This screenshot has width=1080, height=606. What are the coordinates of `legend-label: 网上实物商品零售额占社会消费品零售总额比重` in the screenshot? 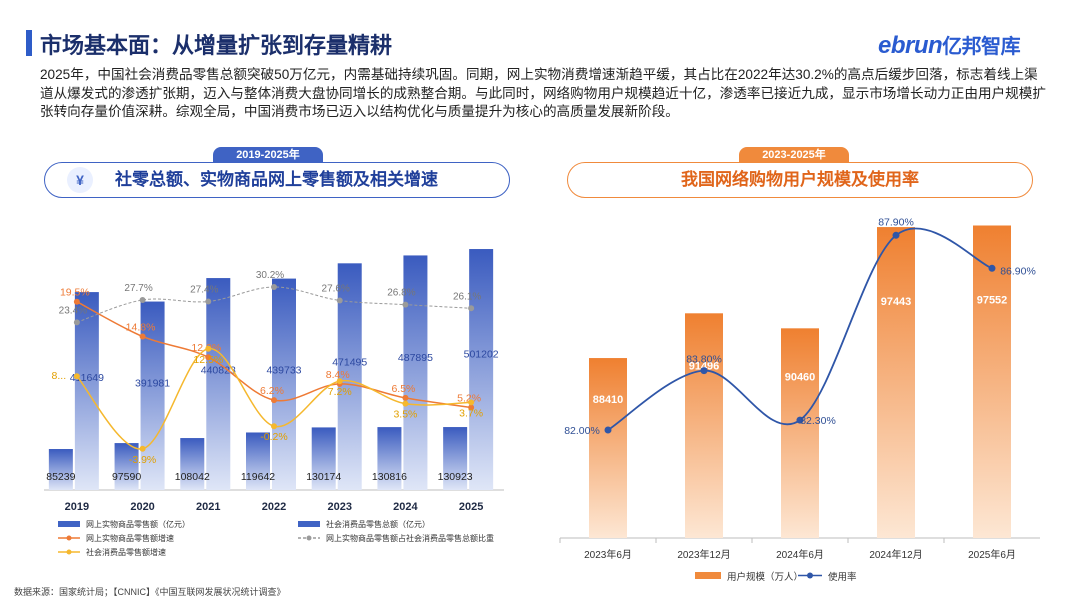 It's located at (410, 538).